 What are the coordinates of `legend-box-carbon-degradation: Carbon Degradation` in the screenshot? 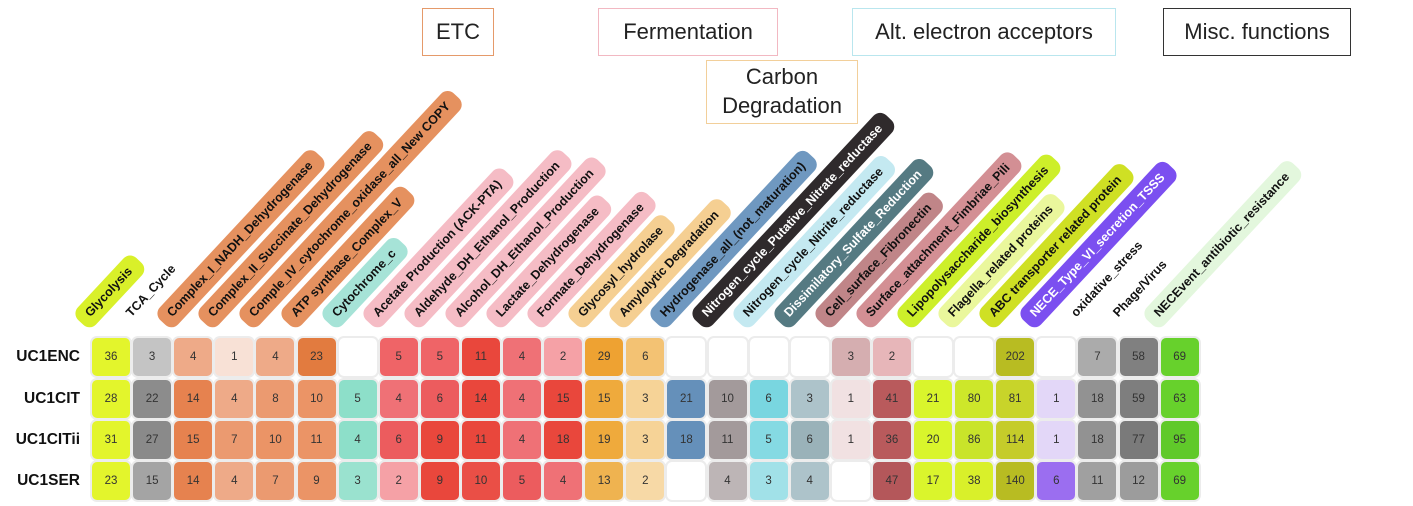 It's located at (782, 92).